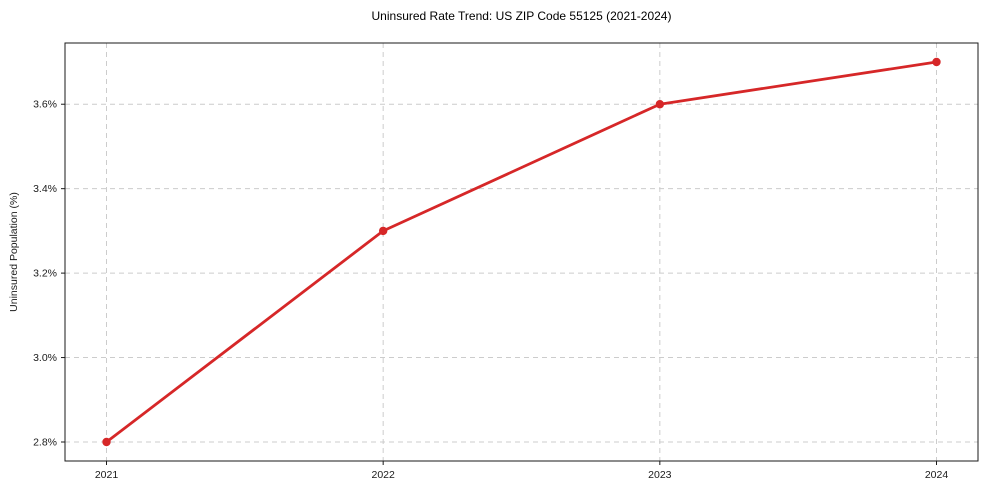 The image size is (989, 490). I want to click on x-tick-label: 2022, so click(383, 475).